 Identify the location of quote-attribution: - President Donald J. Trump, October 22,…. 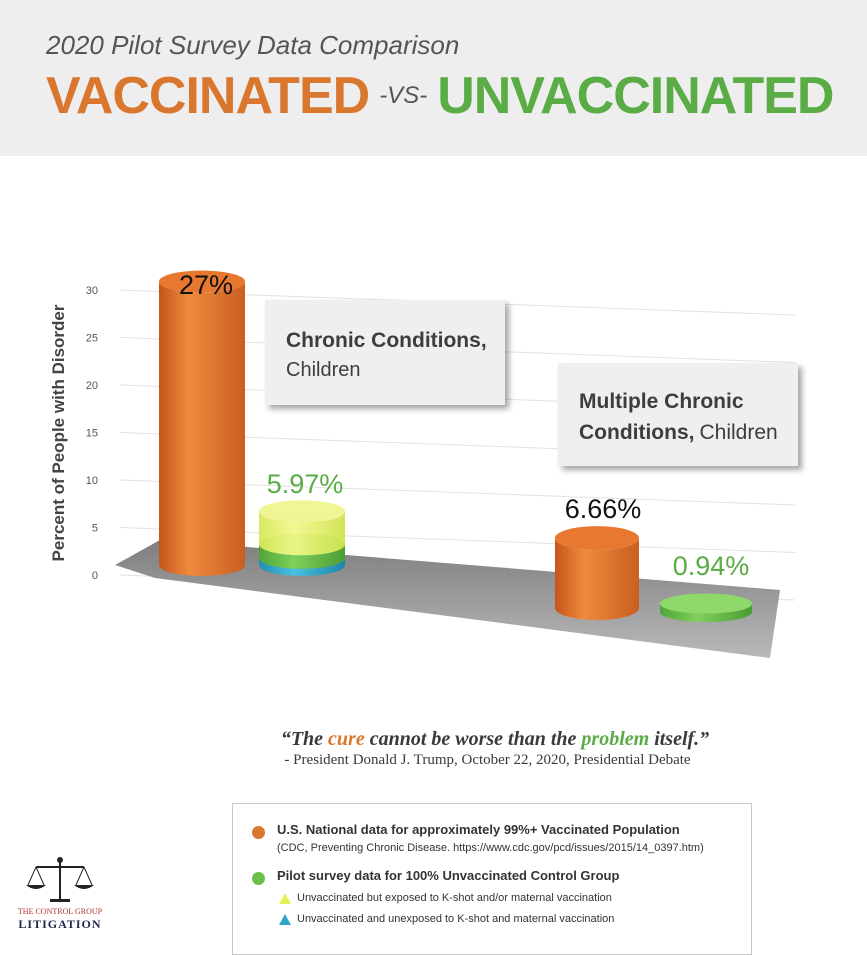
(487, 760).